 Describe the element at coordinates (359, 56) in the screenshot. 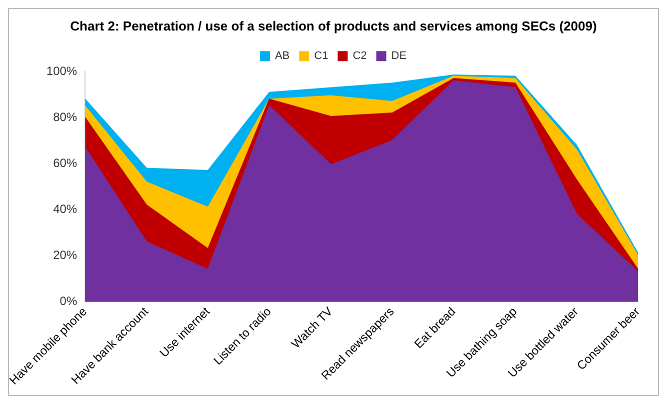

I see `legend-label: C2` at that location.